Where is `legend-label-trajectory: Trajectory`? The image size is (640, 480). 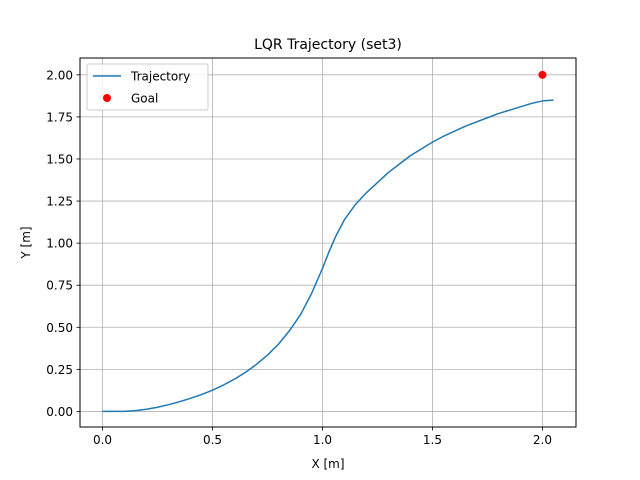 legend-label-trajectory: Trajectory is located at coordinates (160, 77).